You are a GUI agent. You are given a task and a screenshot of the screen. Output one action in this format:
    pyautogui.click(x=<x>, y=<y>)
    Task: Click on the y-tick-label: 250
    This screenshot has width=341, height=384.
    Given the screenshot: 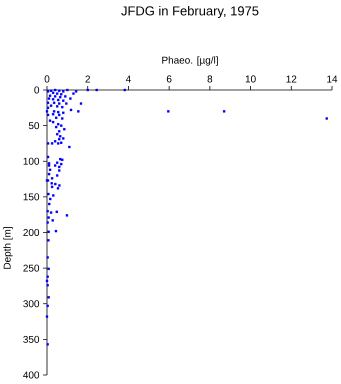 What is the action you would take?
    pyautogui.click(x=31, y=268)
    